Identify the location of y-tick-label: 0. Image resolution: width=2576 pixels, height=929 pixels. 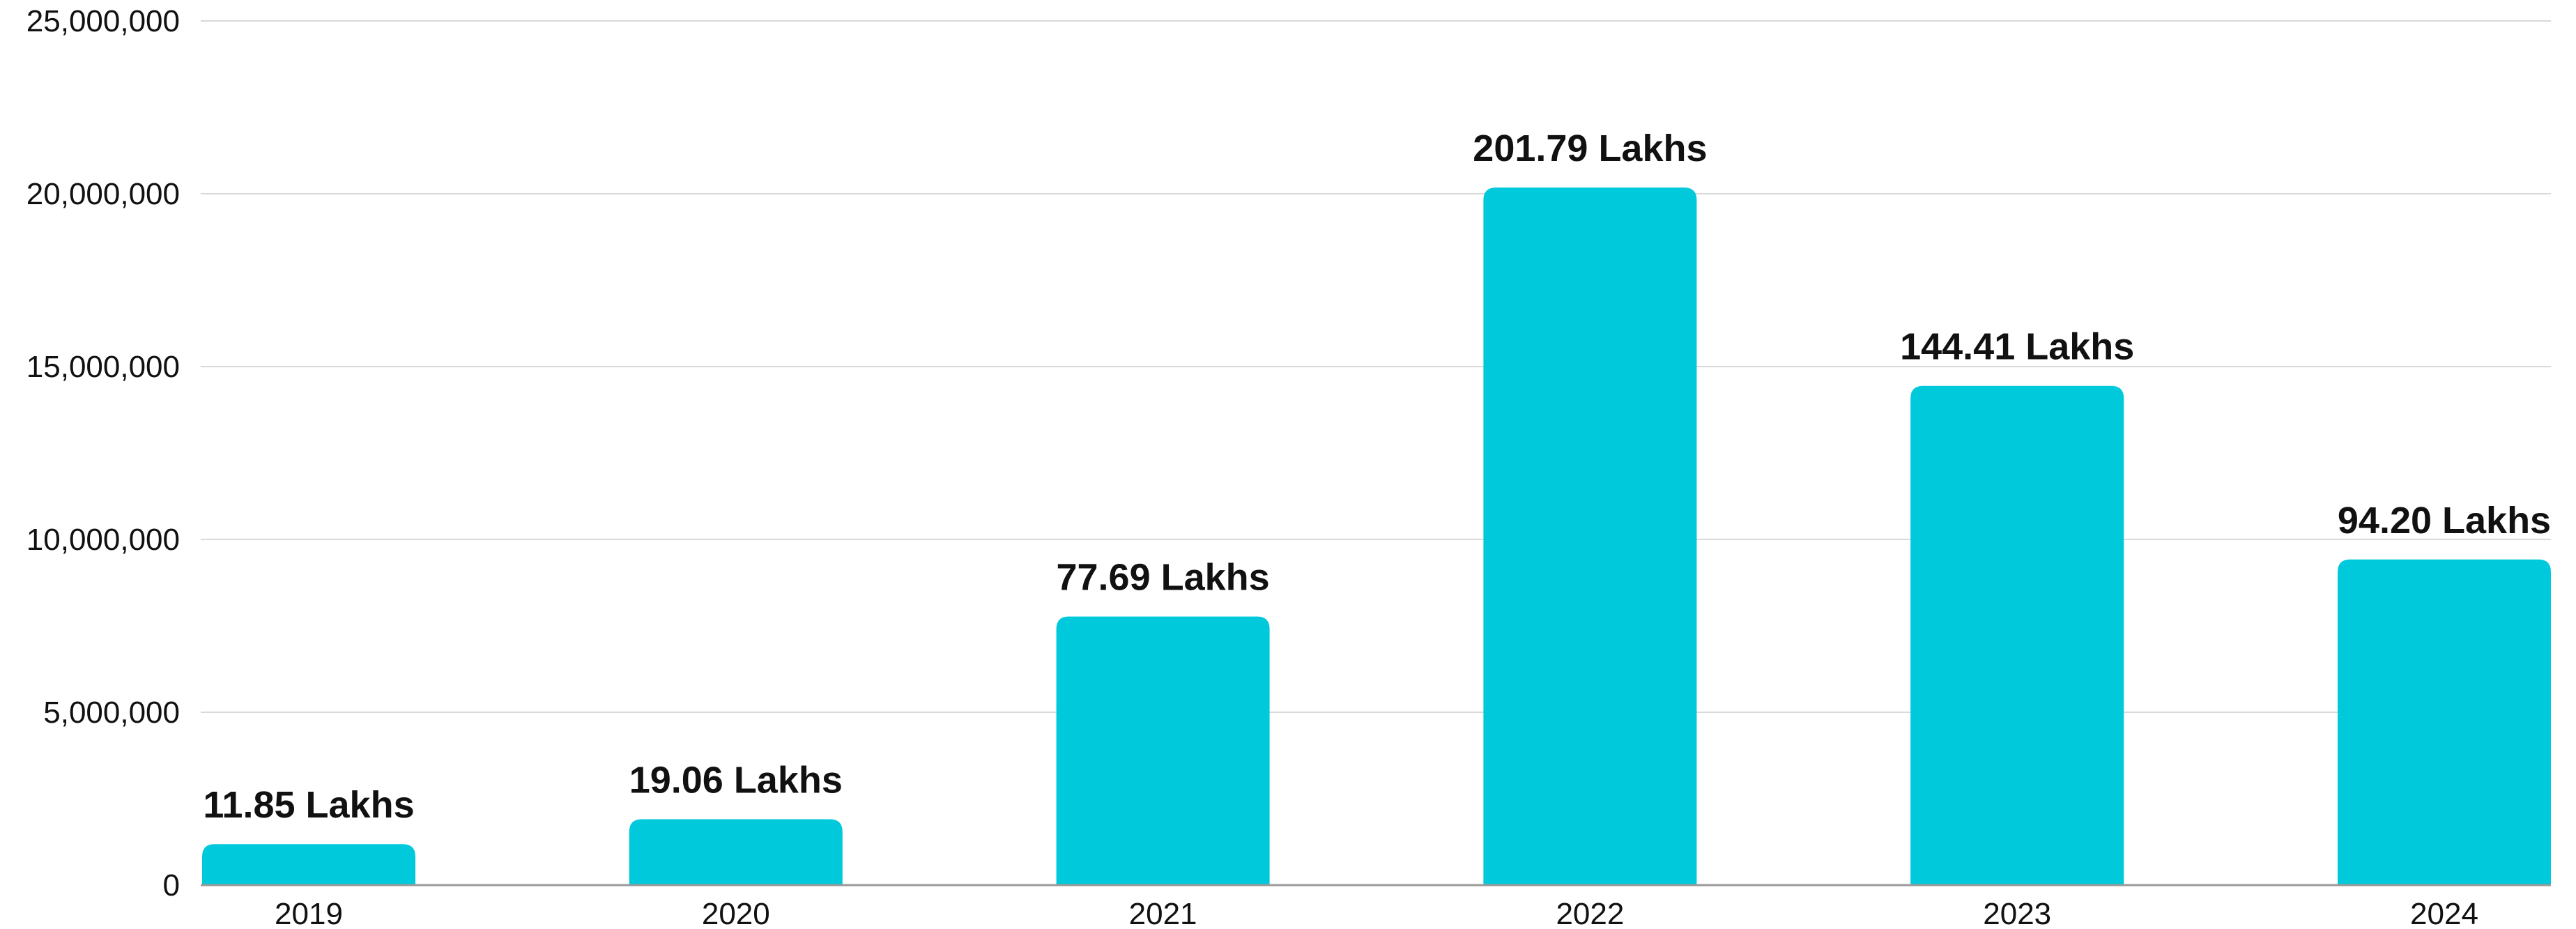
(171, 885).